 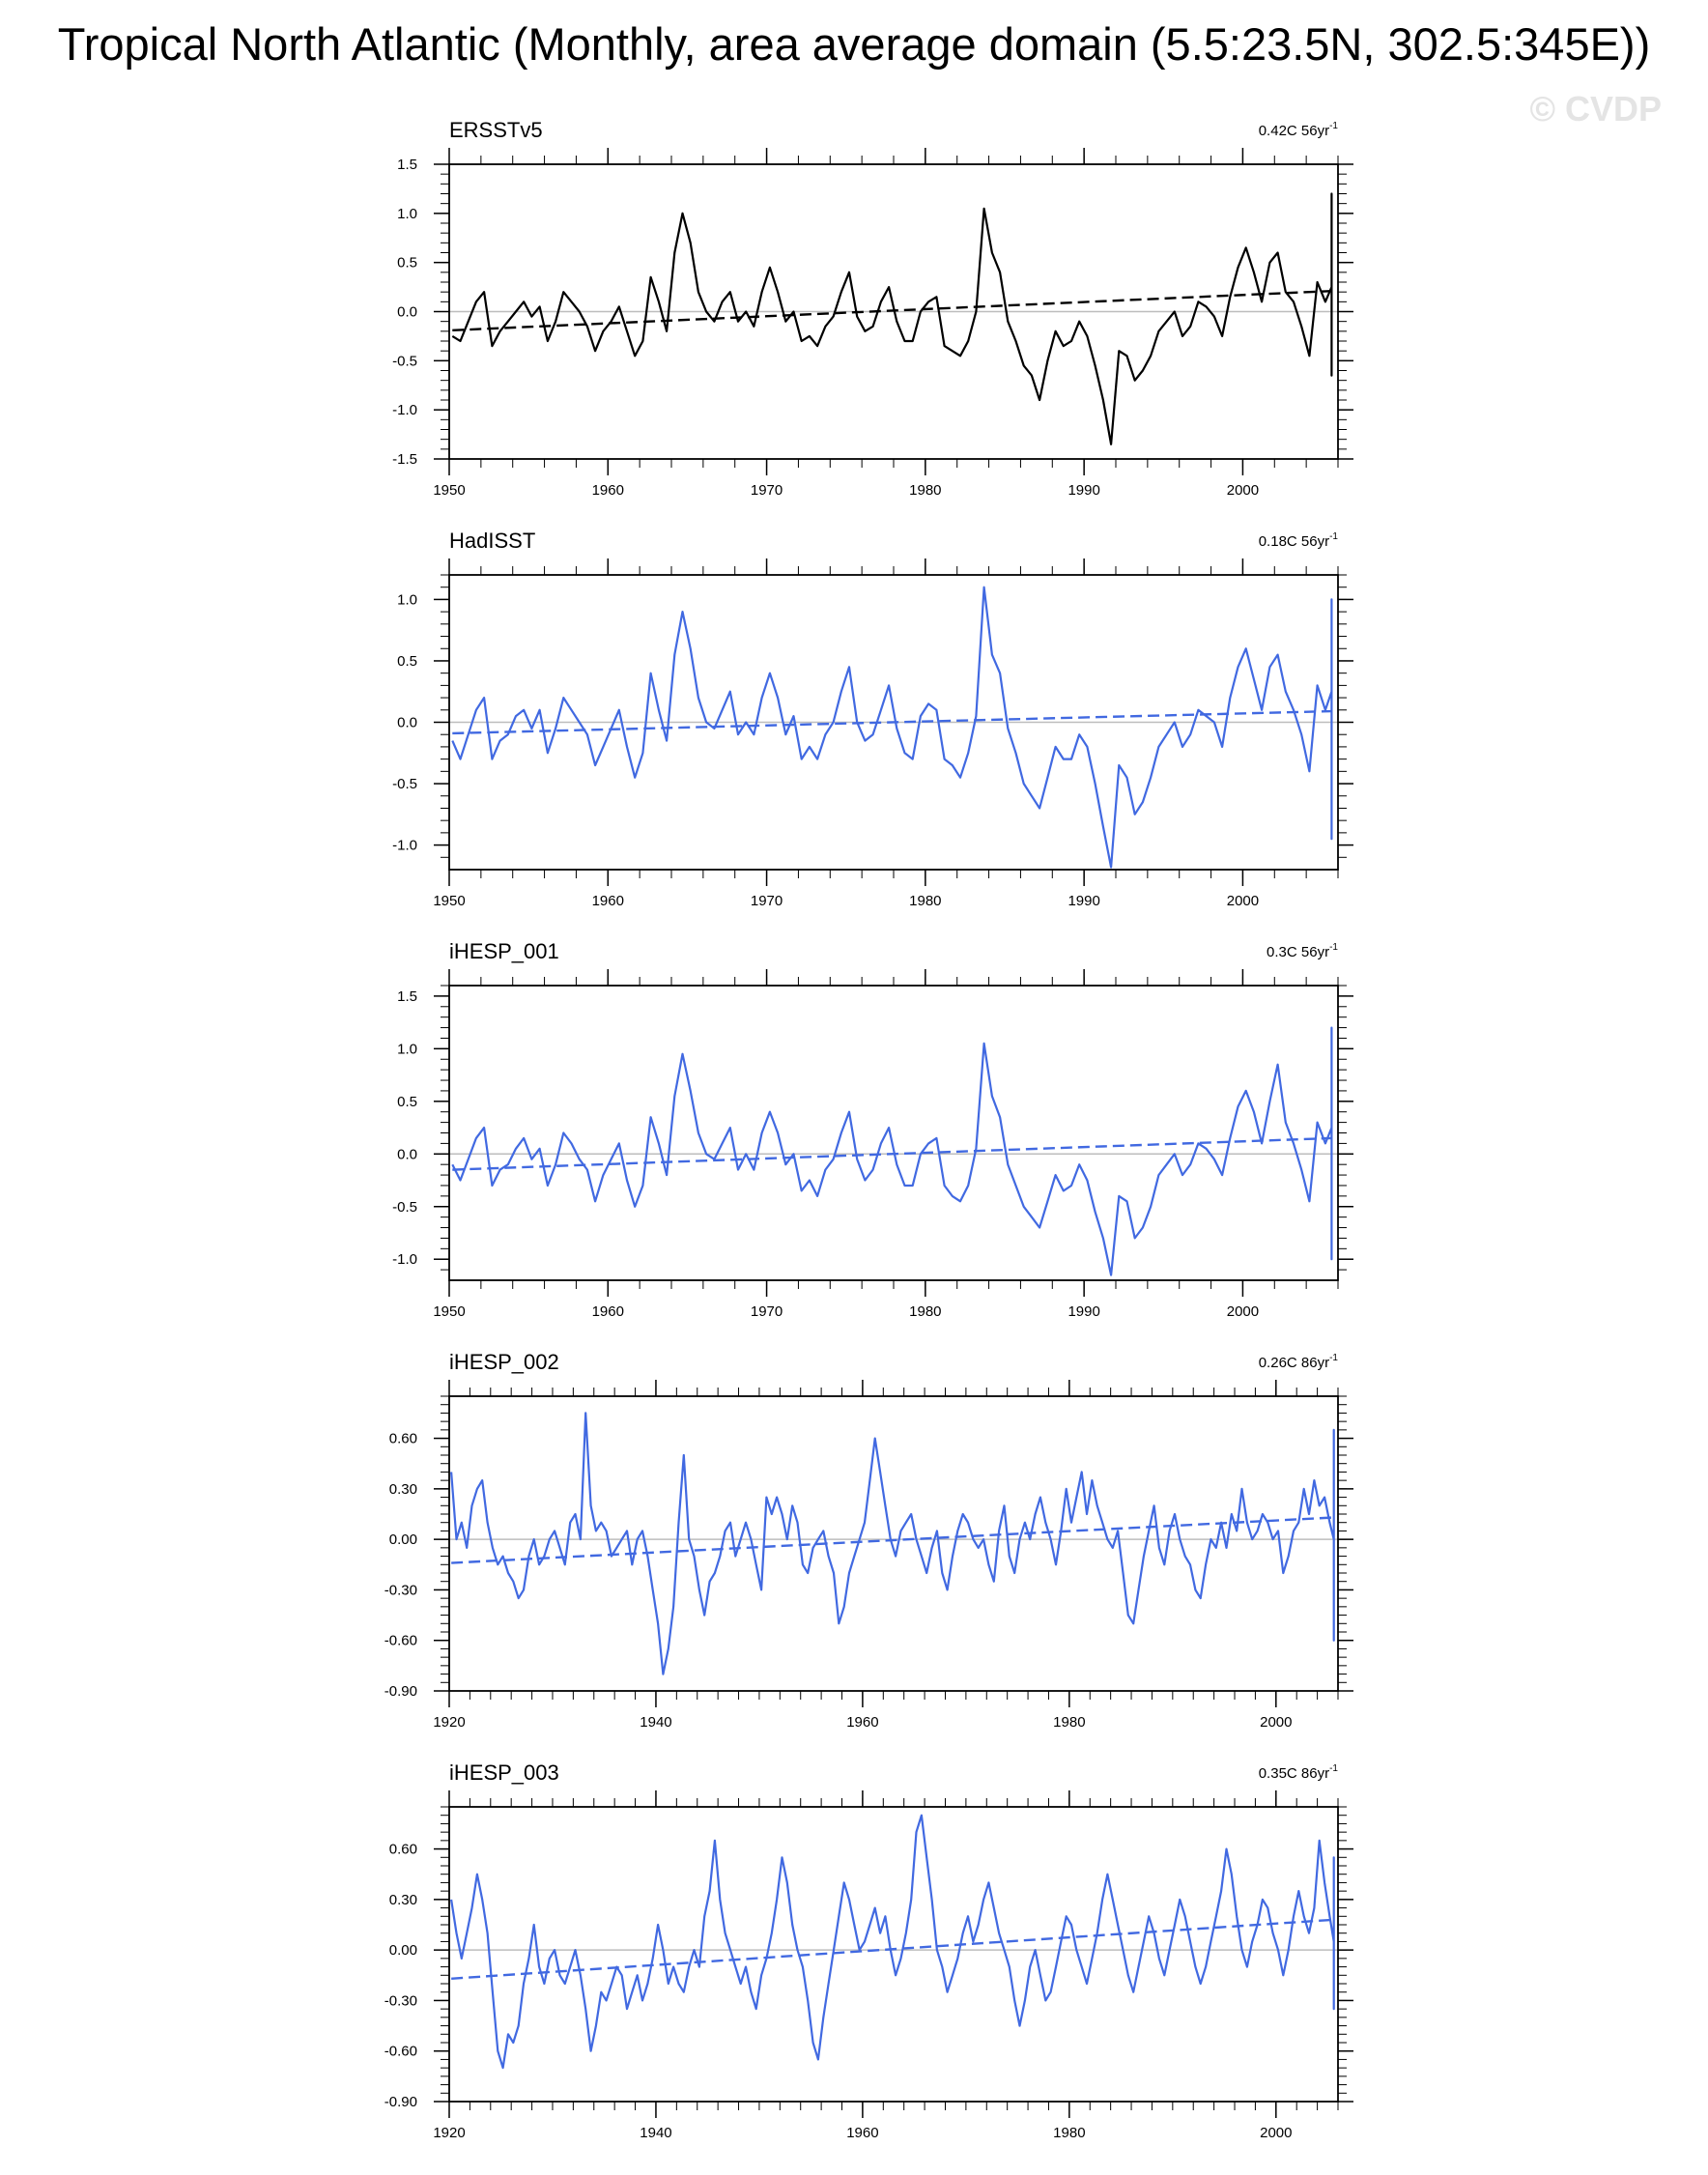 What do you see at coordinates (496, 130) in the screenshot?
I see `panel-title: ERSSTv5` at bounding box center [496, 130].